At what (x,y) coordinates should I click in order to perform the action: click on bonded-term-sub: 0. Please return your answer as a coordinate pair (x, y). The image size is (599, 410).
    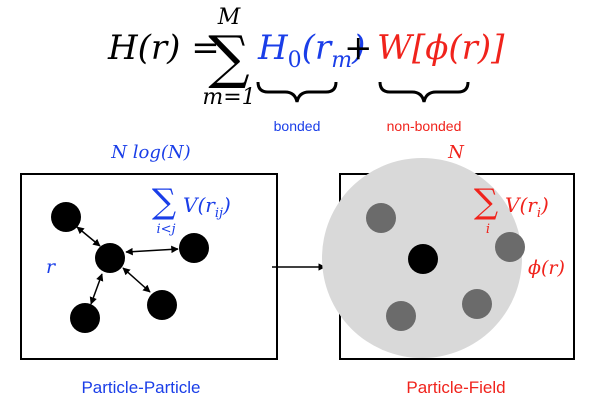
    Looking at the image, I should click on (295, 60).